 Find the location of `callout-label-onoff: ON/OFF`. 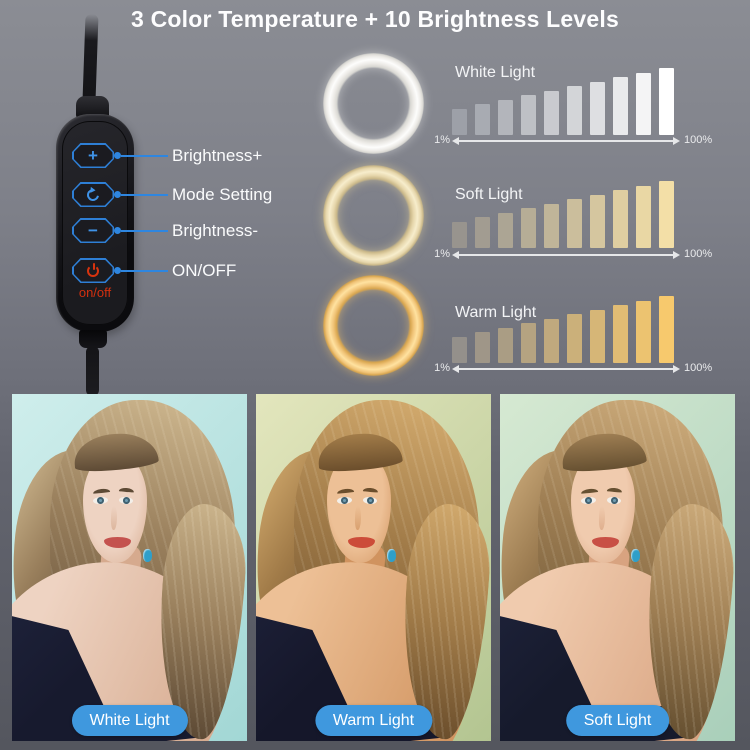

callout-label-onoff: ON/OFF is located at coordinates (204, 270).